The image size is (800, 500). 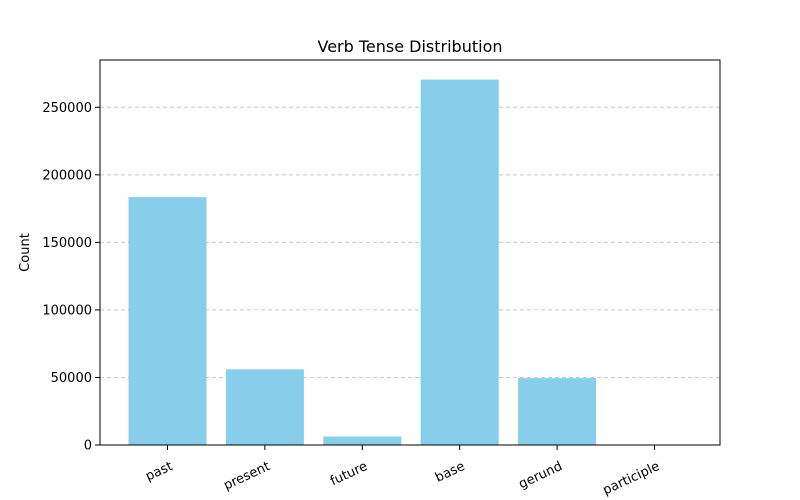 I want to click on y-tick-label: 50000, so click(x=71, y=378).